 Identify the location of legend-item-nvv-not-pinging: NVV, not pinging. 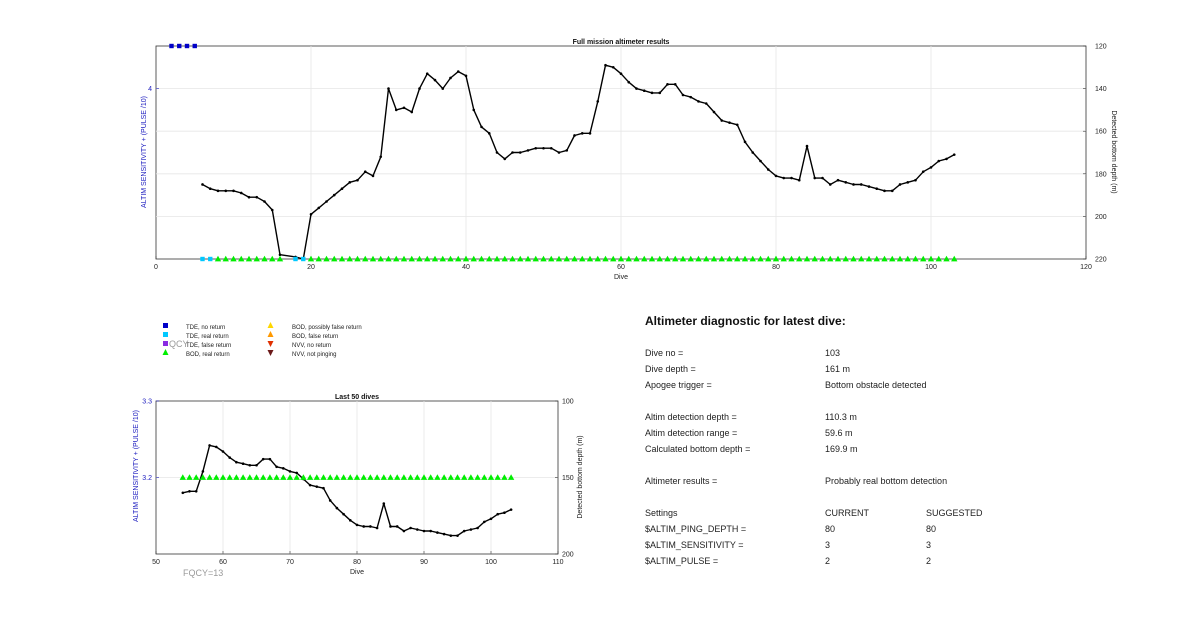
(301, 354).